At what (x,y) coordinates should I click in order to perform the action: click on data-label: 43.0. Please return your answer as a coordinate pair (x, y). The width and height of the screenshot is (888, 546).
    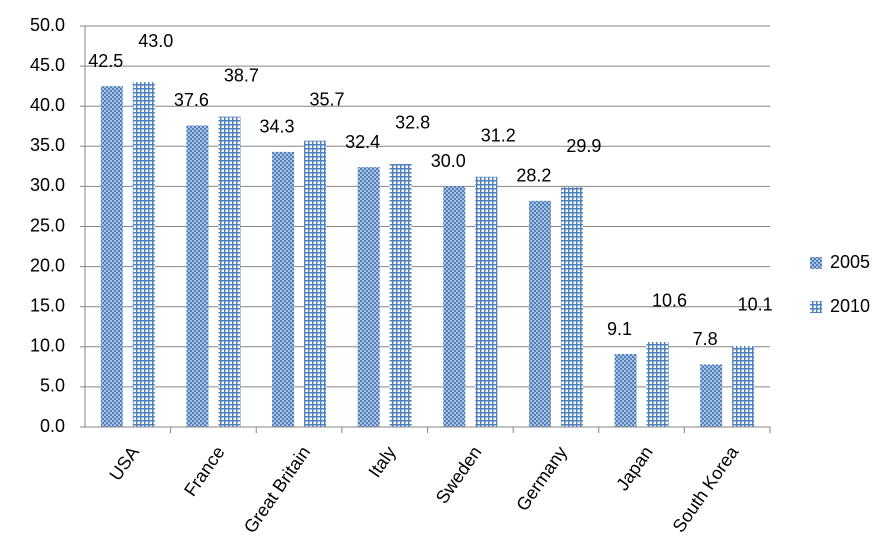
    Looking at the image, I should click on (155, 41).